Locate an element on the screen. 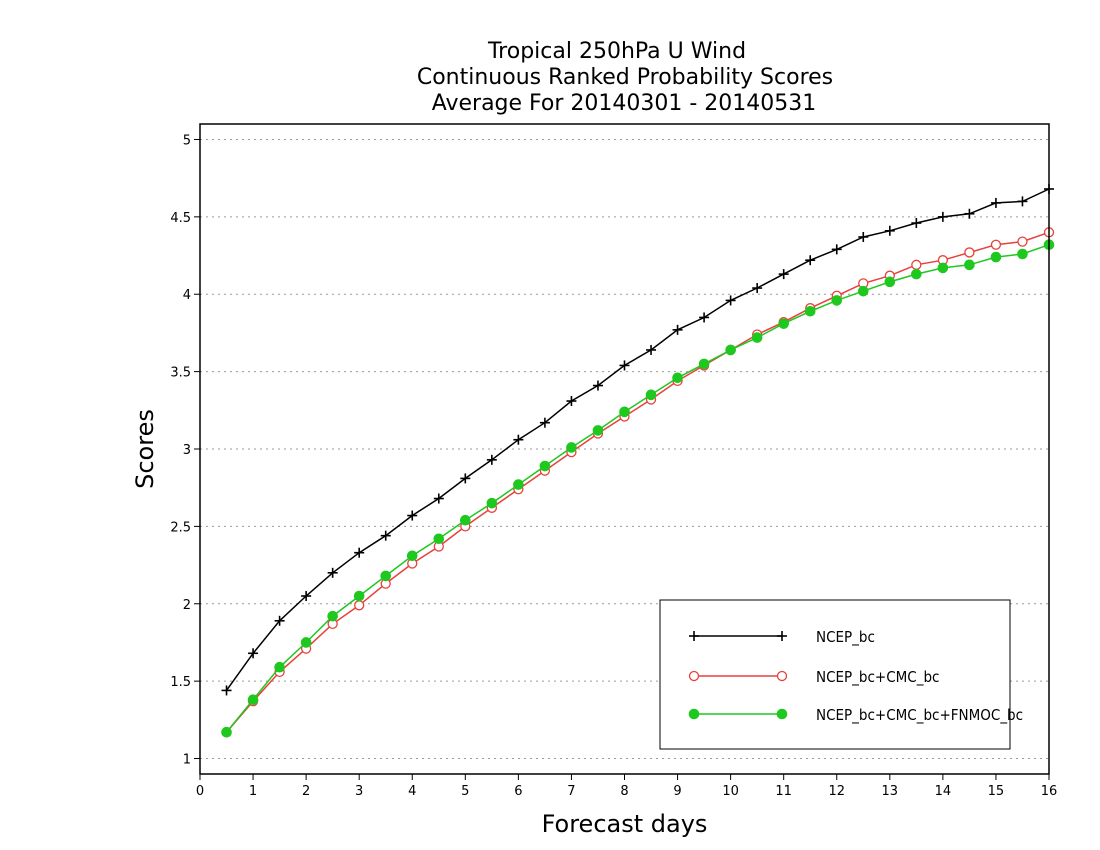 This screenshot has width=1100, height=850. chart-title-line-2: Continuous Ranked Probability Scores is located at coordinates (625, 77).